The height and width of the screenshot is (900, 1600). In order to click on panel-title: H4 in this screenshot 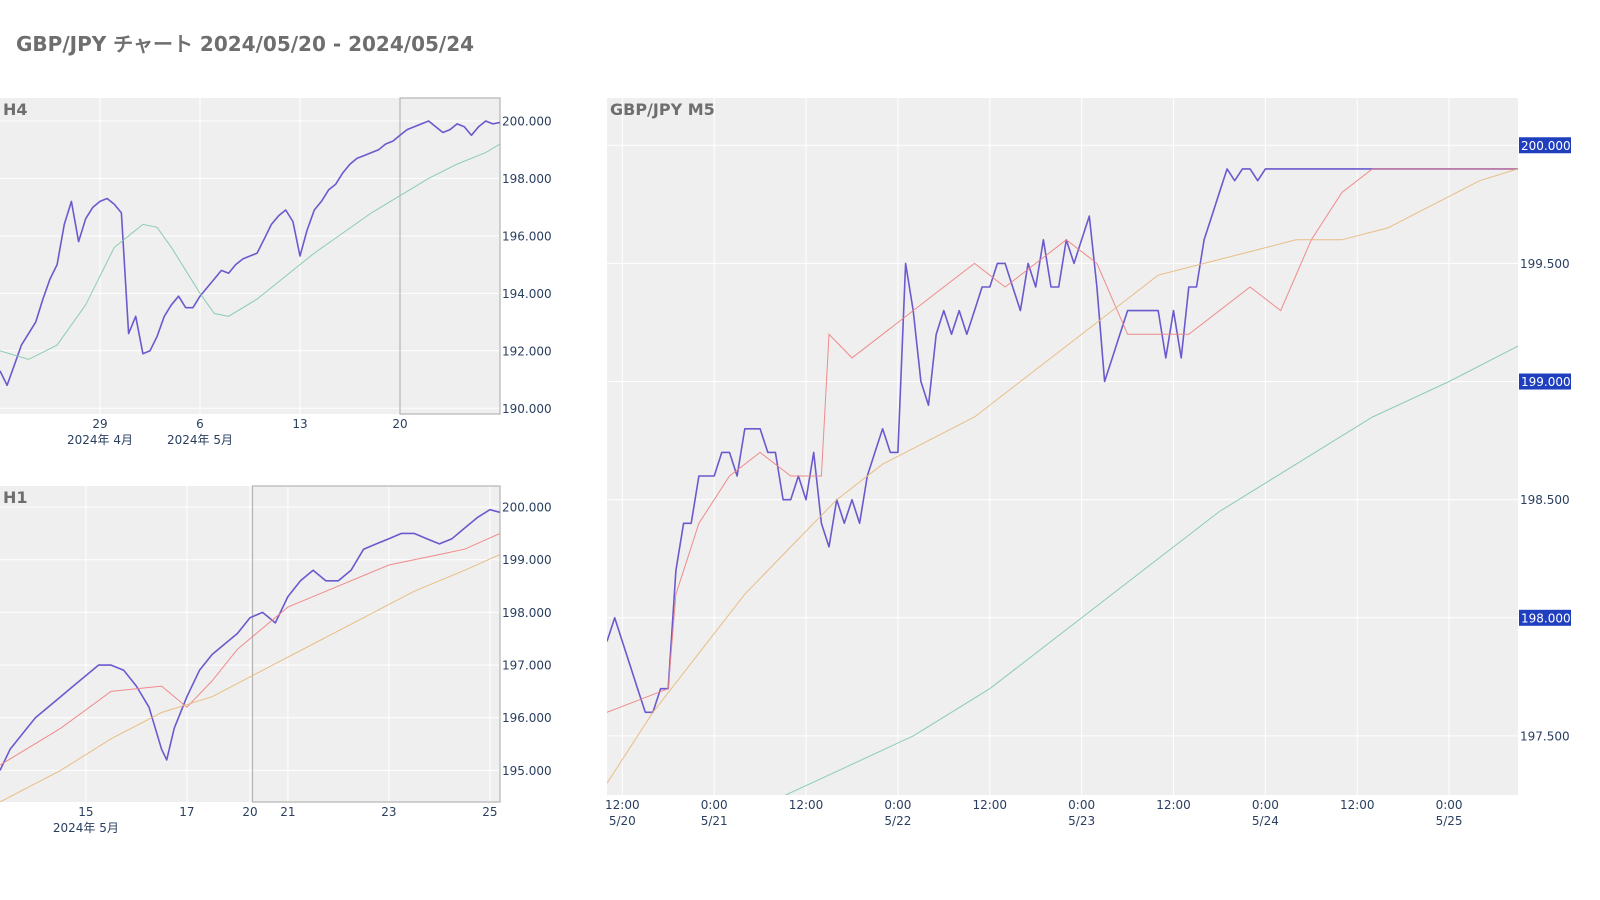, I will do `click(15, 109)`.